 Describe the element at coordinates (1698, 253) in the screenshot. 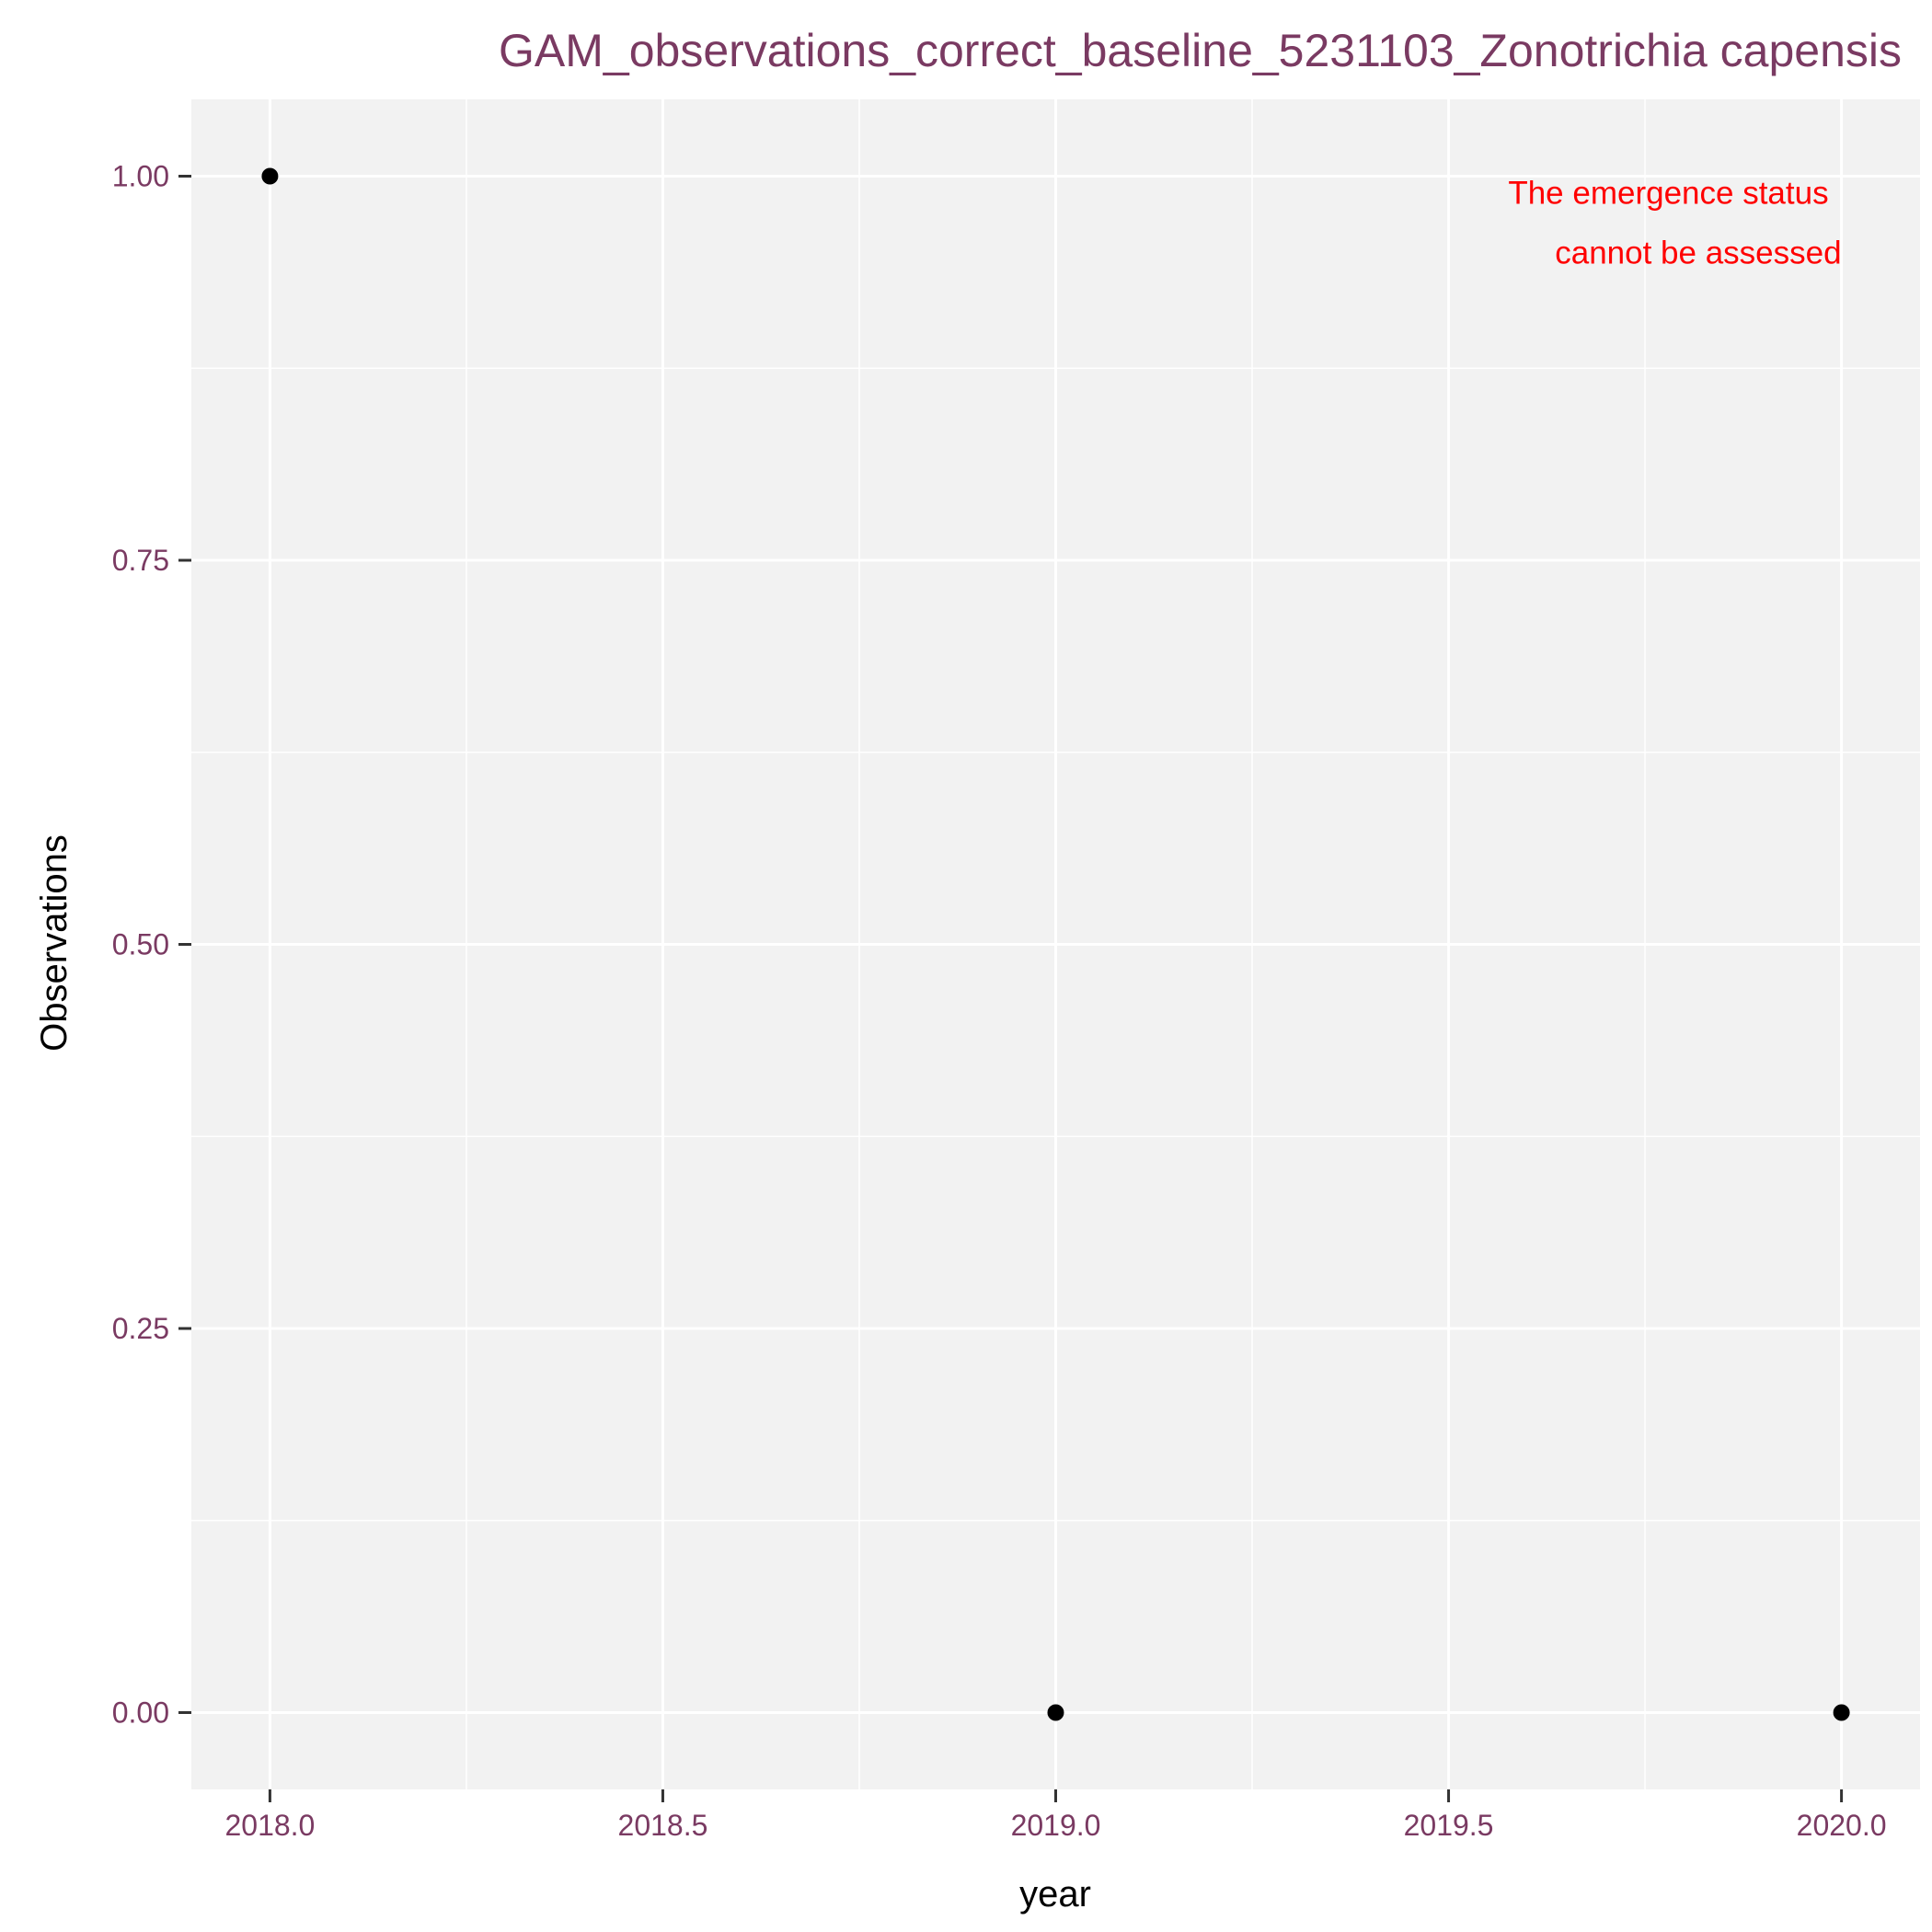

I see `annotation-line: cannot be assessed` at that location.